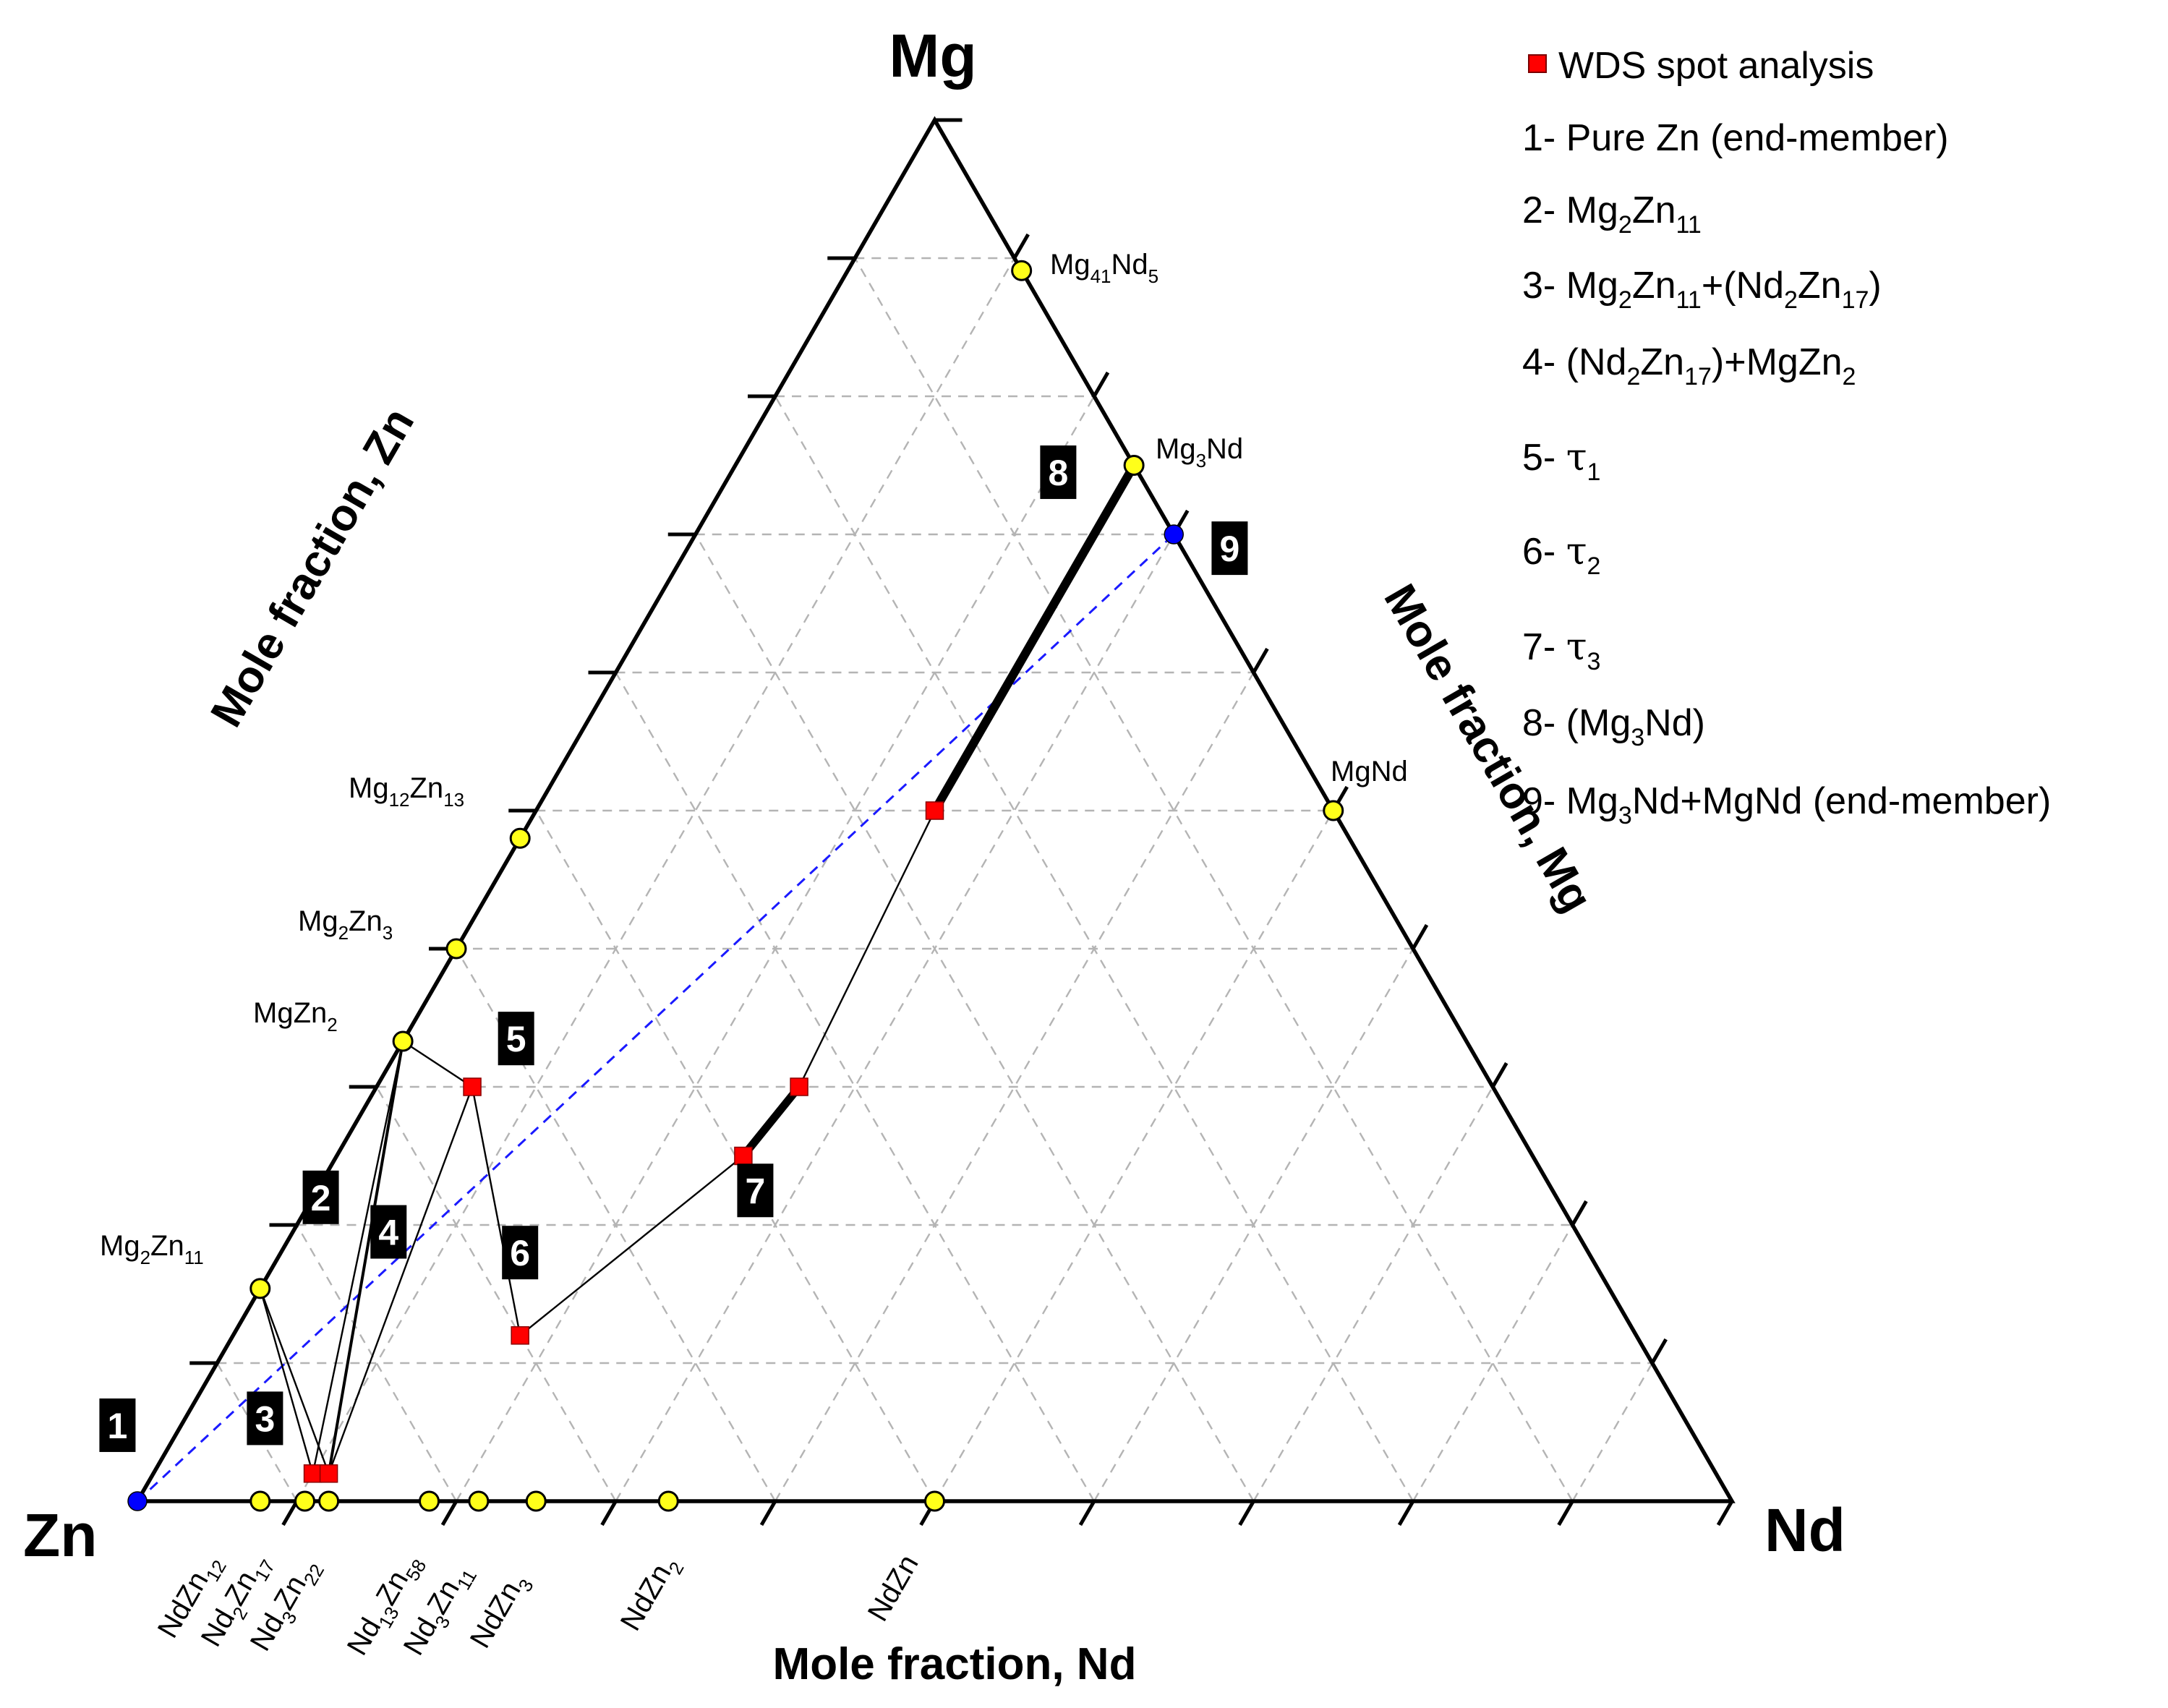  Describe the element at coordinates (406, 791) in the screenshot. I see `compound-label-mg12zn13: Mg12Zn13` at that location.